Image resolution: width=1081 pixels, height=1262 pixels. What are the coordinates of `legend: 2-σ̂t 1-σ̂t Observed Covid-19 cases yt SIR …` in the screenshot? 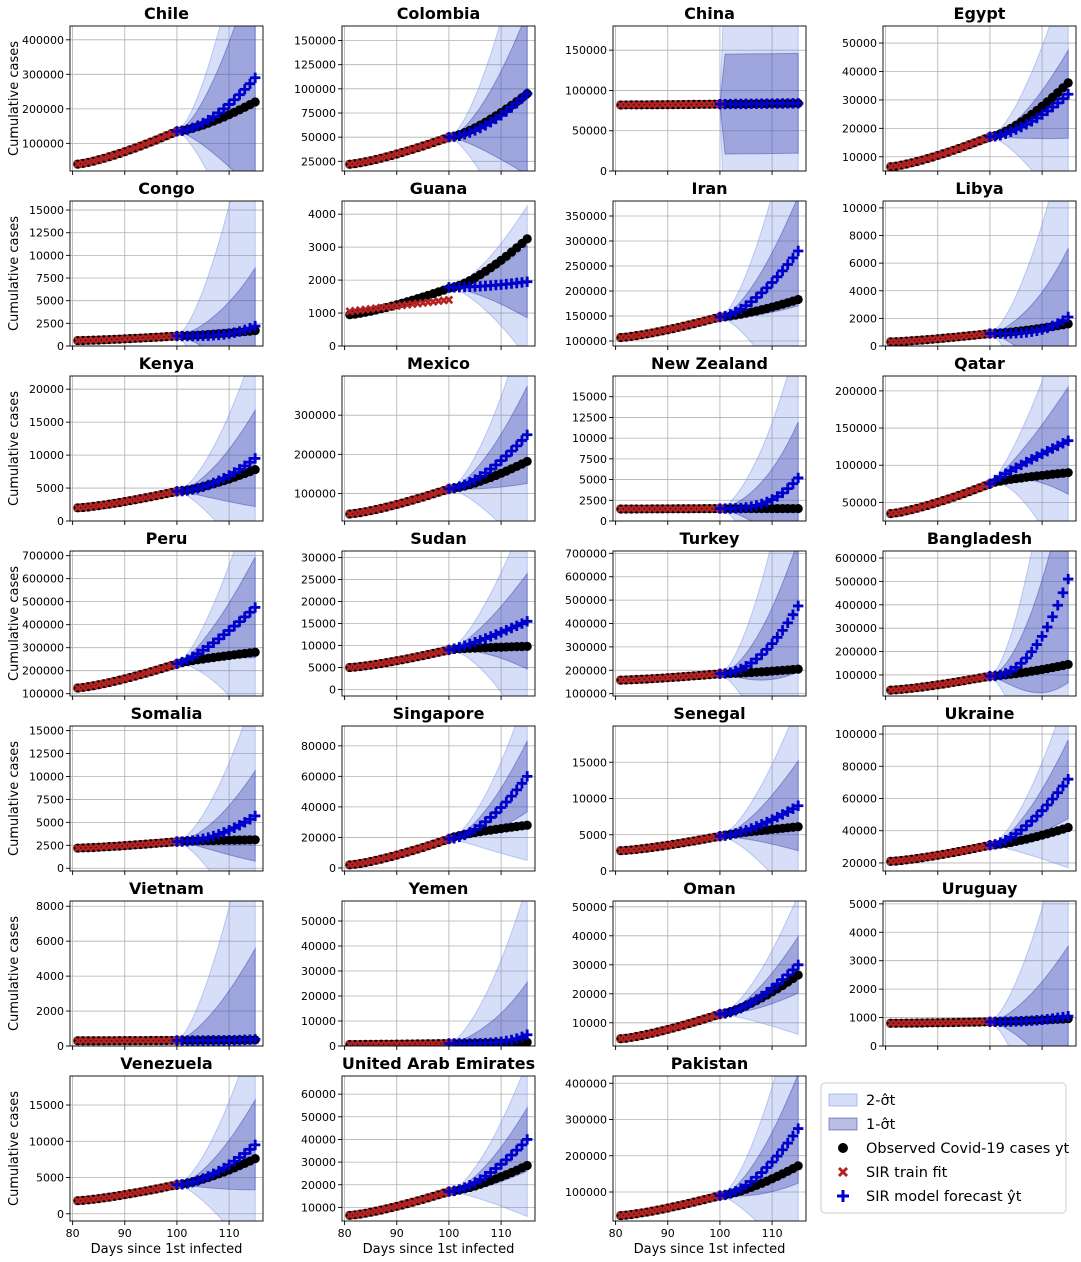 It's located at (945, 1148).